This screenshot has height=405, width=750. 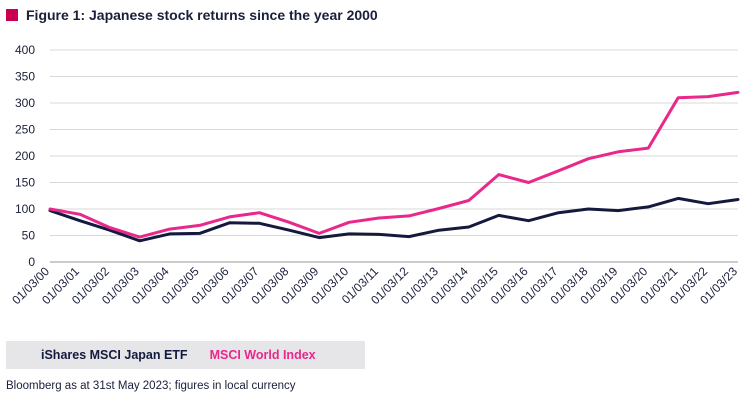 I want to click on y-tick-label: 0, so click(x=31, y=262).